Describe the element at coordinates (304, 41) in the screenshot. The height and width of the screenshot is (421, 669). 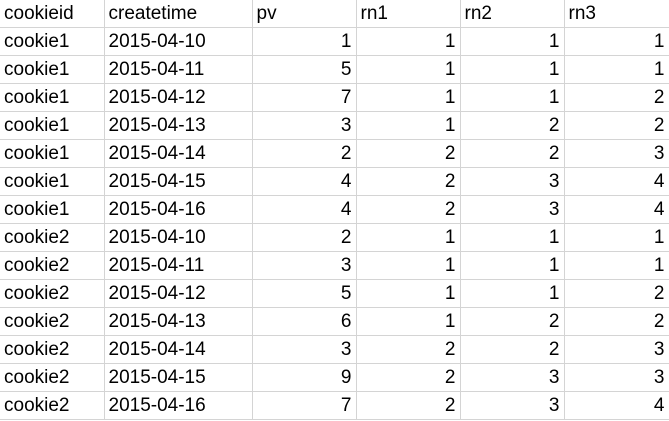
I see `cell-pv: 1` at that location.